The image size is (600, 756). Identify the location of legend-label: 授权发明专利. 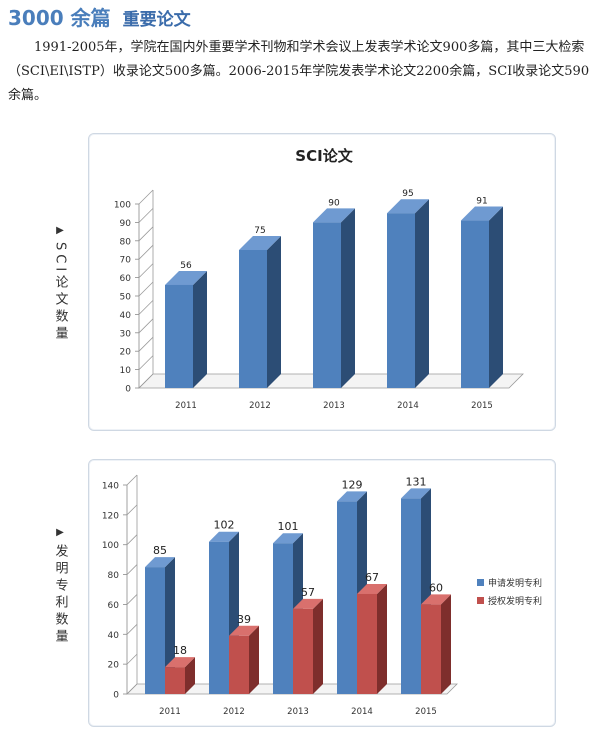
(515, 601).